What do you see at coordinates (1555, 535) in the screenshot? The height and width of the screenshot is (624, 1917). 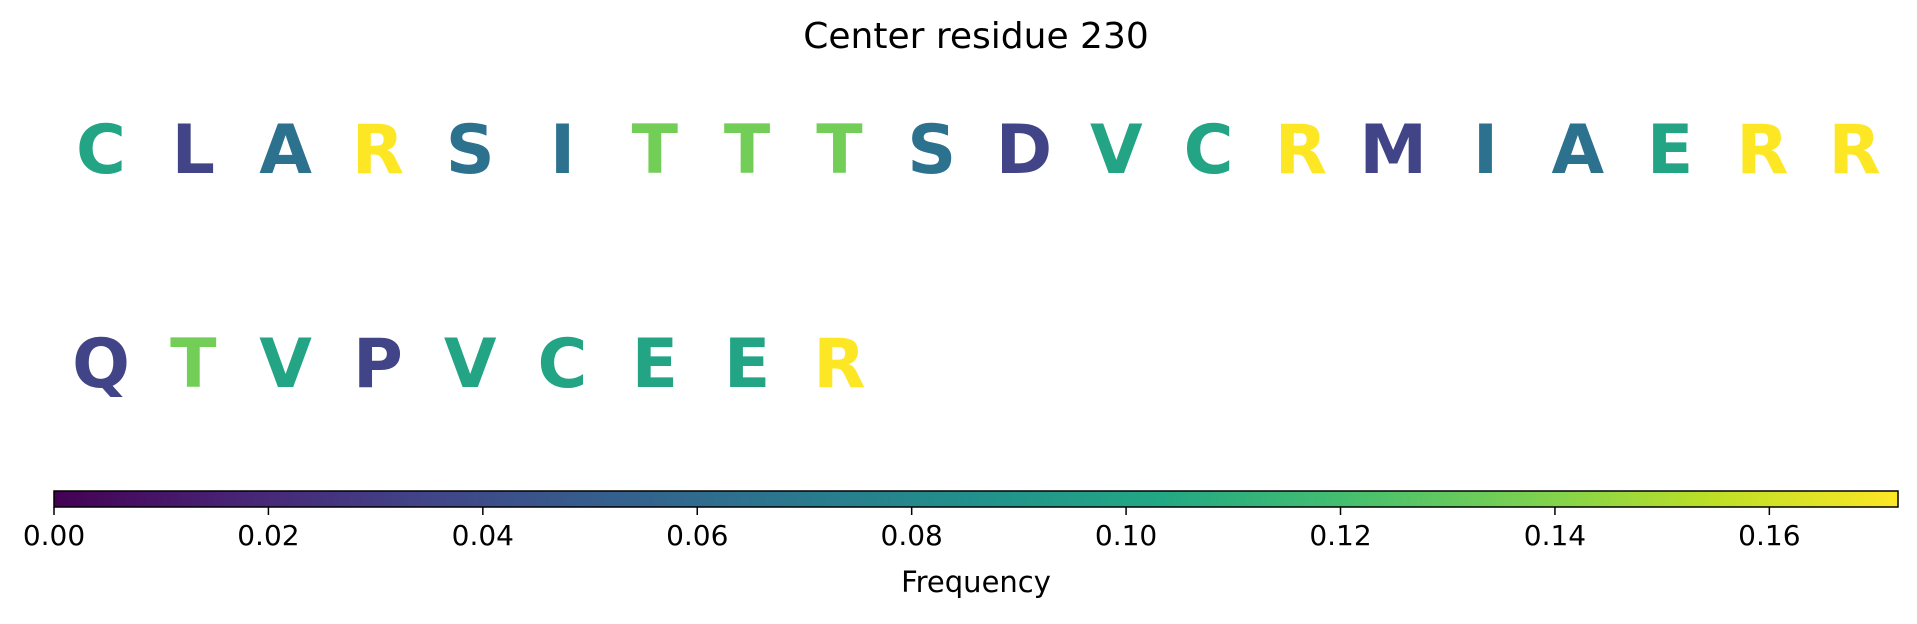 I see `colorbar-tick-label: 0.14` at bounding box center [1555, 535].